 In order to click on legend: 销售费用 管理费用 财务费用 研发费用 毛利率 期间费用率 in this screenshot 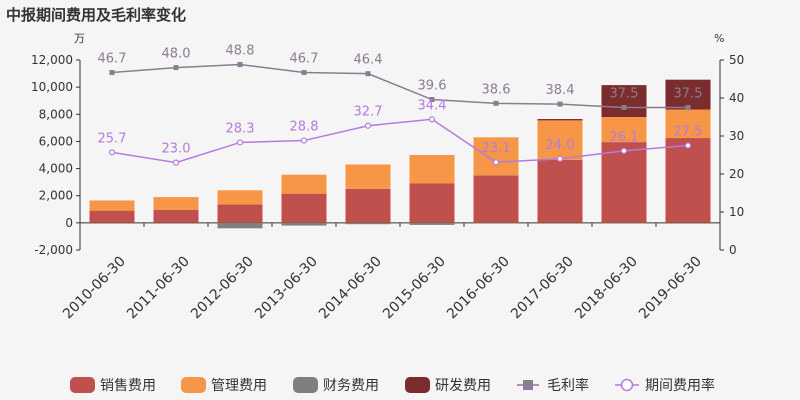, I will do `click(392, 385)`.